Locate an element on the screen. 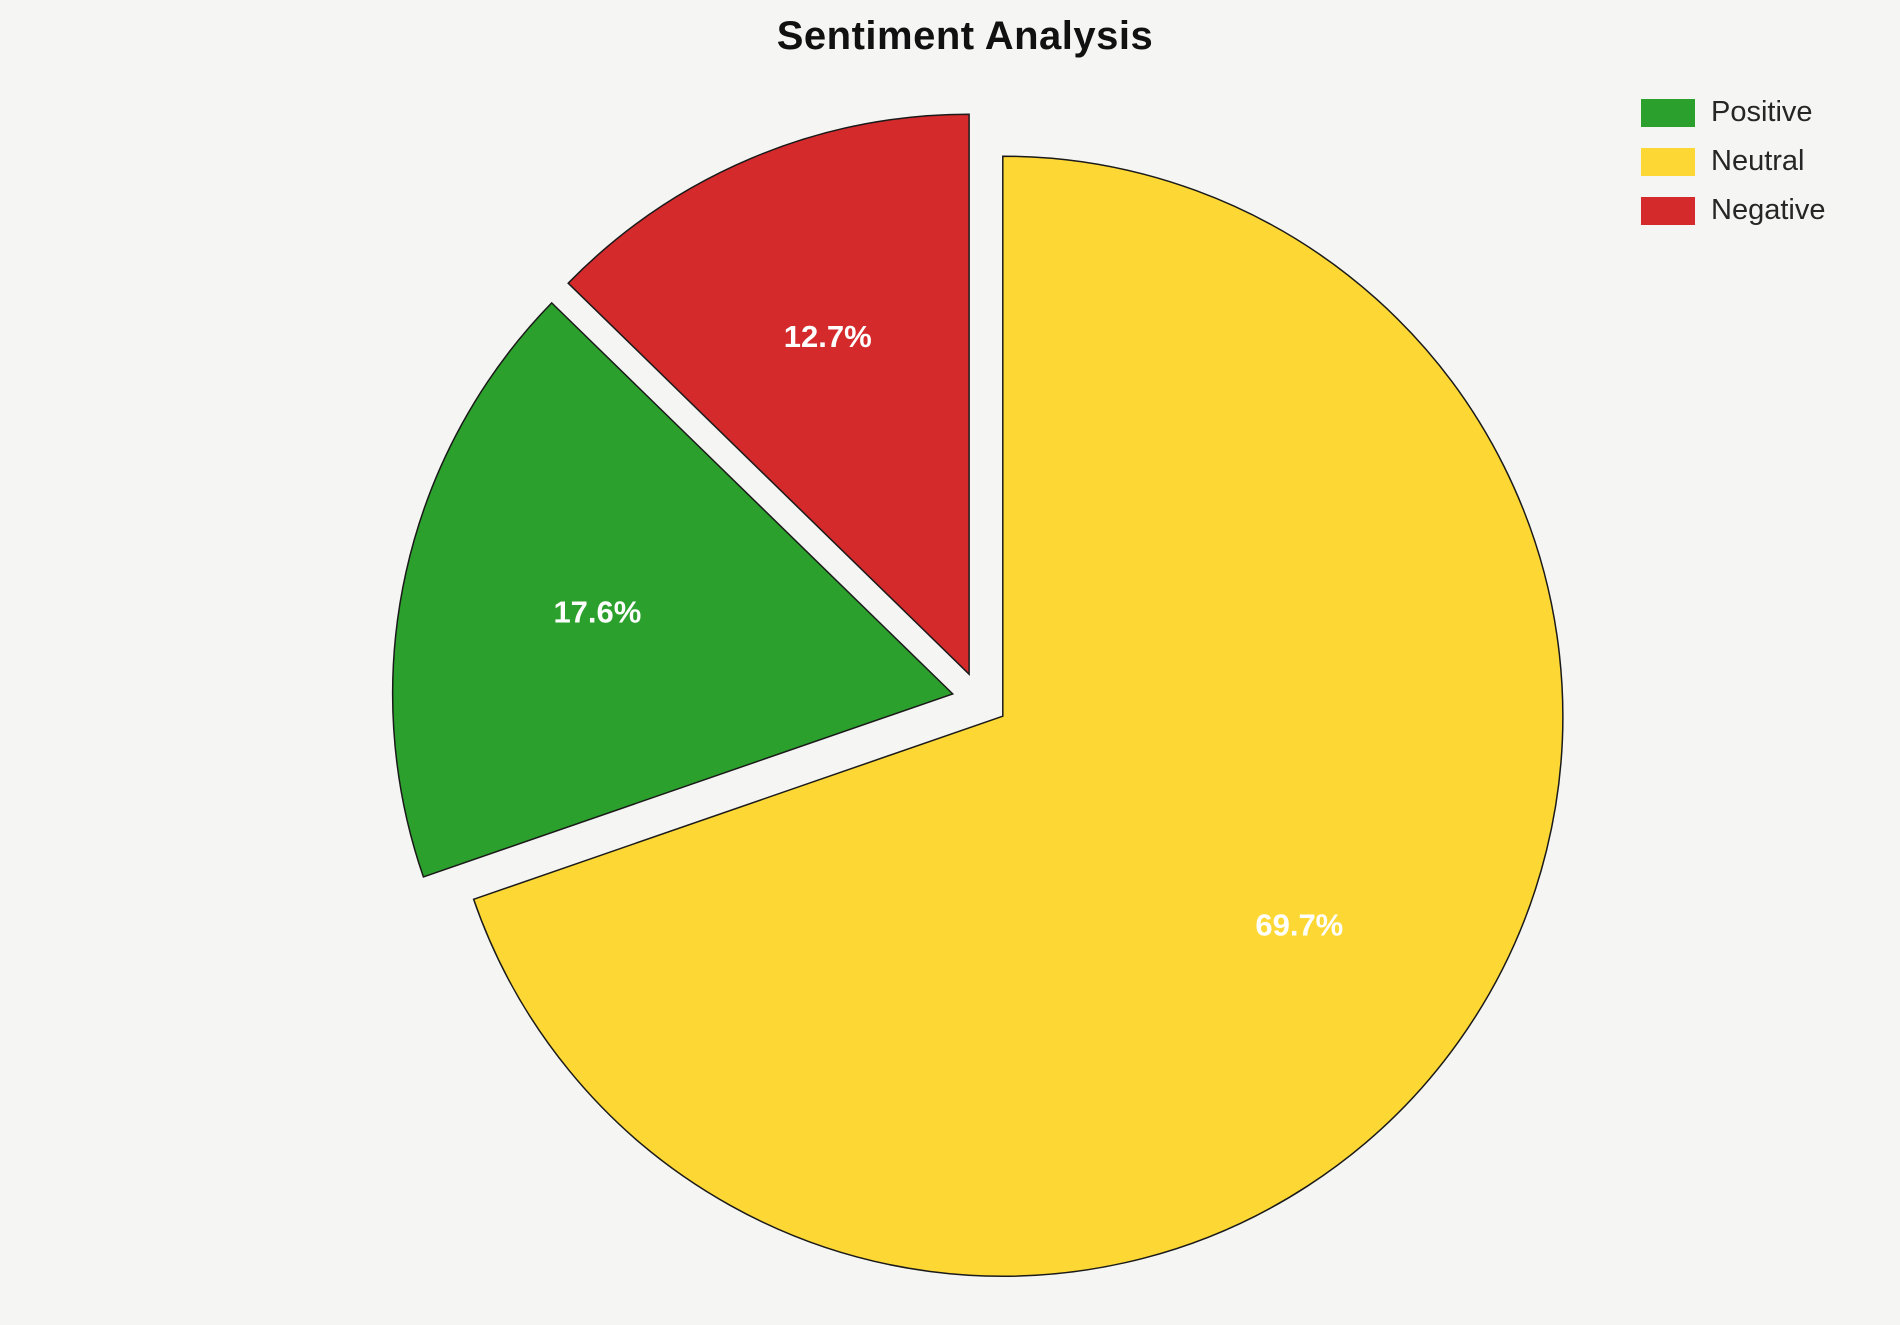 Image resolution: width=1900 pixels, height=1325 pixels. legend-swatch-neutral-icon is located at coordinates (1668, 161).